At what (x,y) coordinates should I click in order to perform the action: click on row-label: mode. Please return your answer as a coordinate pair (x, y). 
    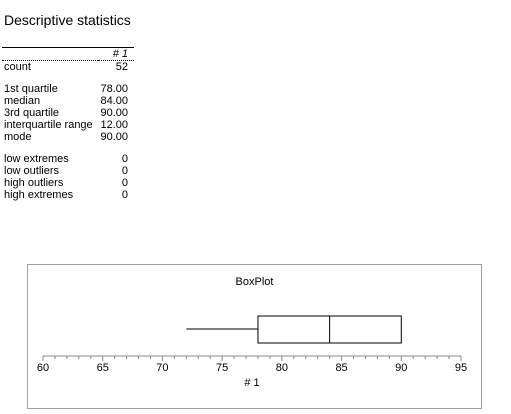
    Looking at the image, I should click on (18, 137).